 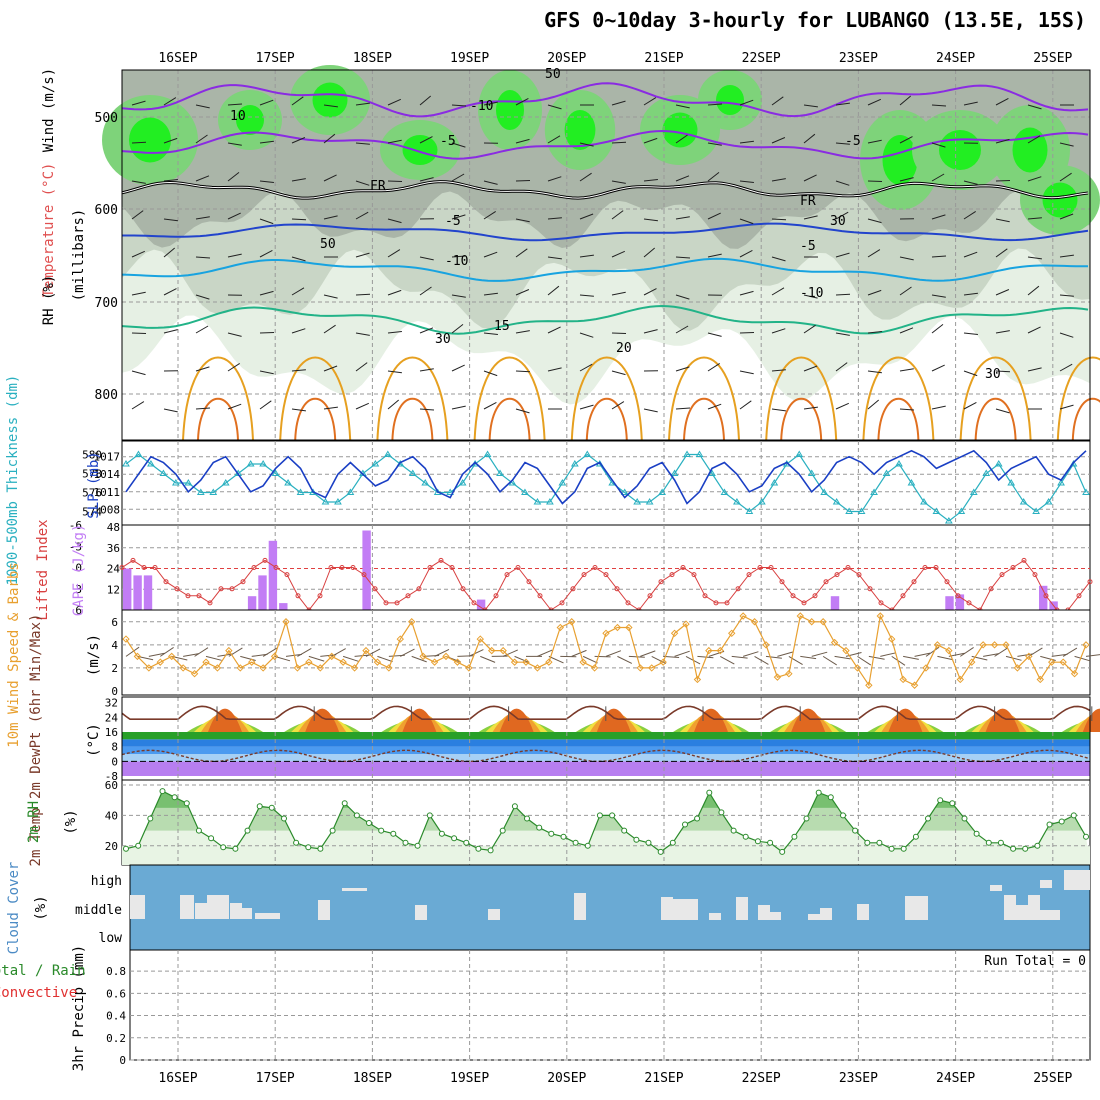 What do you see at coordinates (273, 575) in the screenshot?
I see `cape-bar` at bounding box center [273, 575].